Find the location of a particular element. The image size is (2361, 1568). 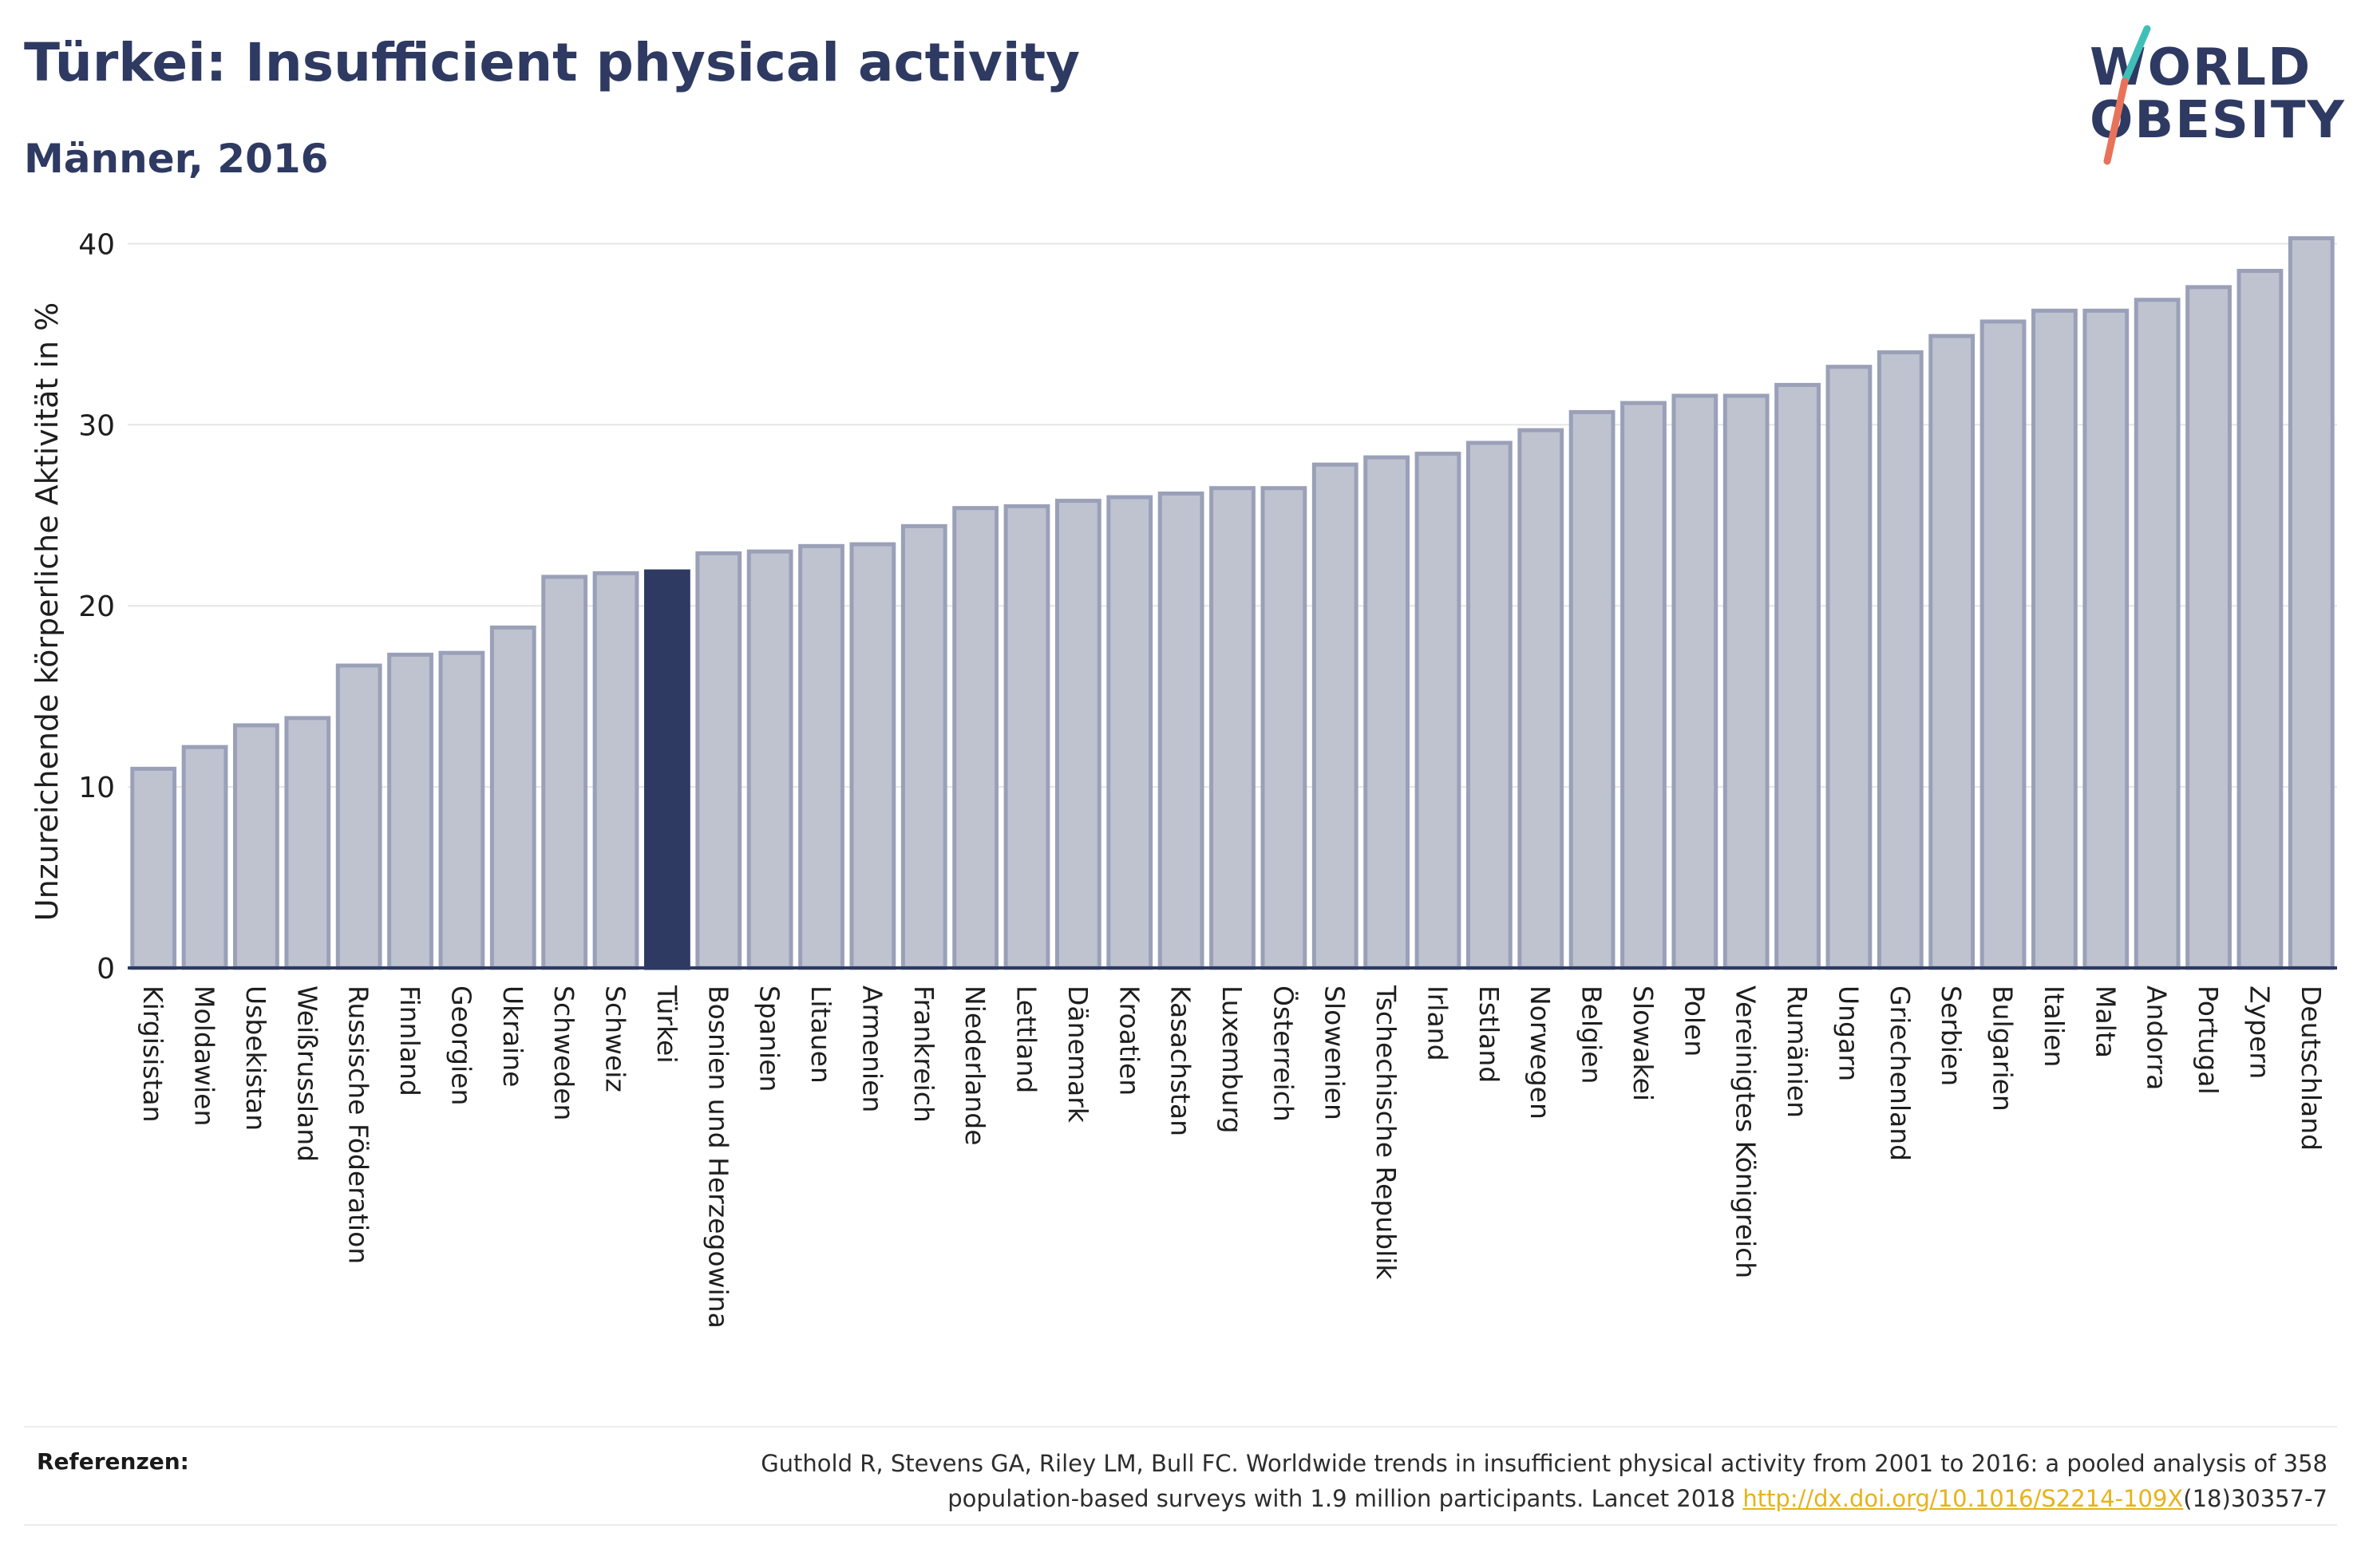

x-tick-label: Spanien is located at coordinates (769, 1038).